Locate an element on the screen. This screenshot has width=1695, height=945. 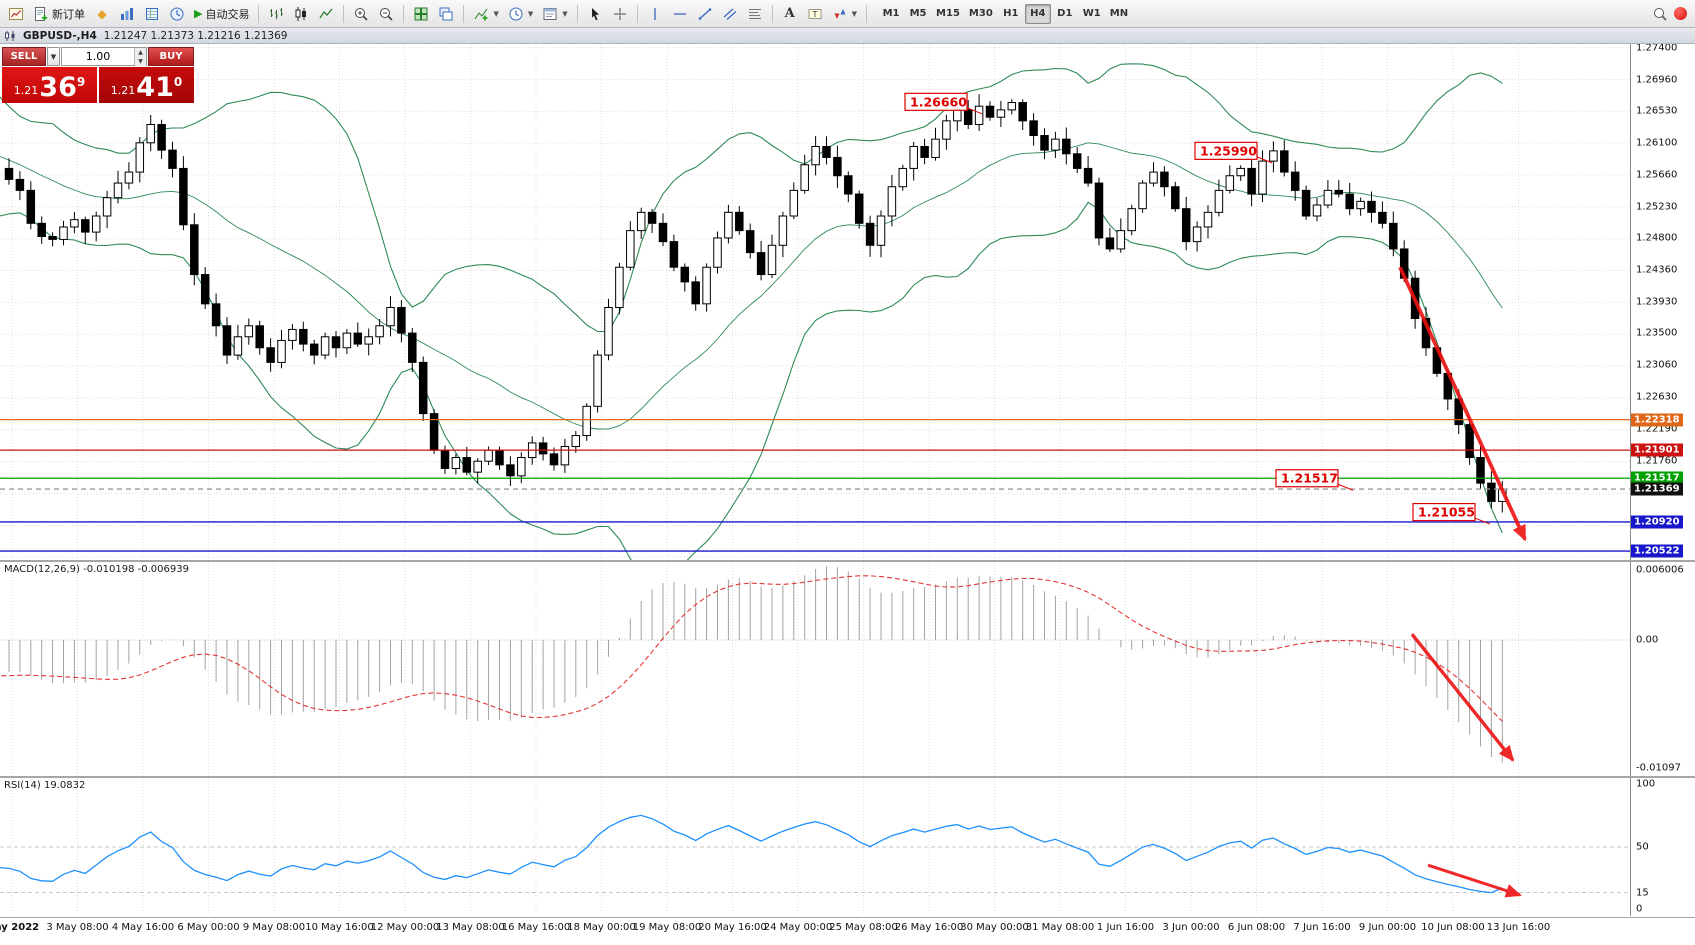
navigator-button is located at coordinates (177, 14).